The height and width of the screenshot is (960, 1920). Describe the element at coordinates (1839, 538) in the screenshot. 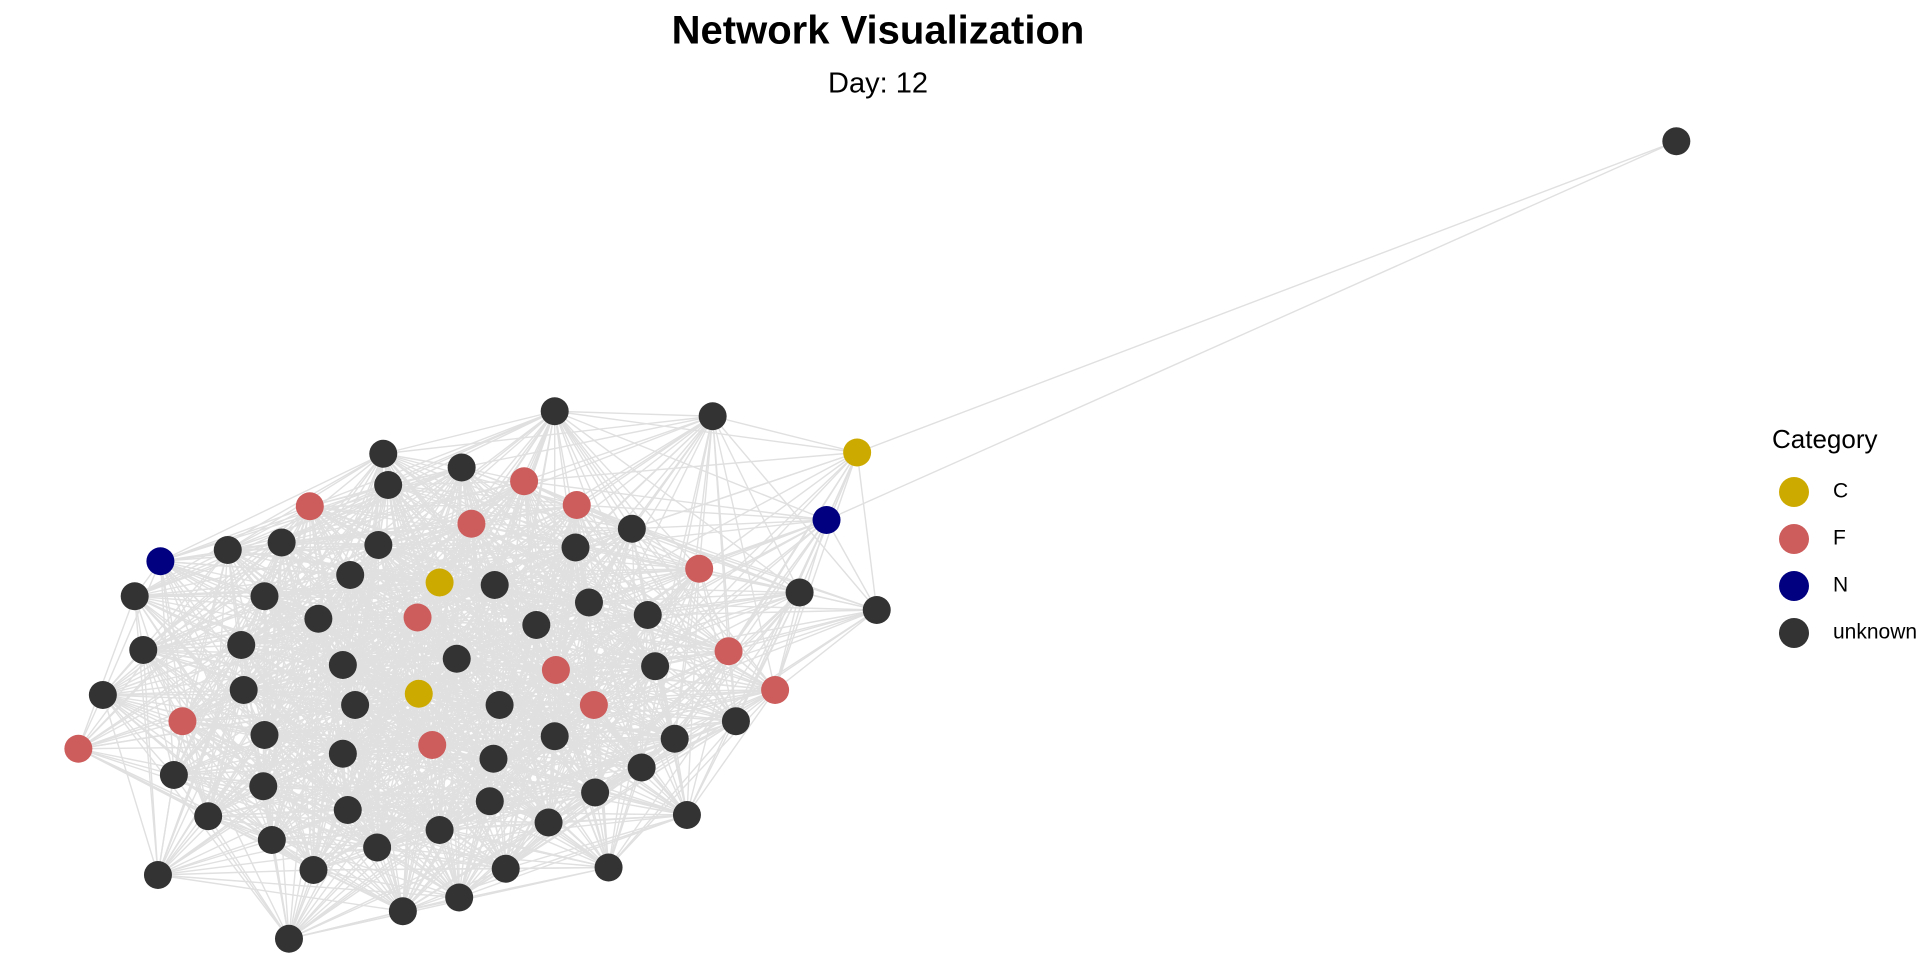

I see `legend-label: F` at that location.